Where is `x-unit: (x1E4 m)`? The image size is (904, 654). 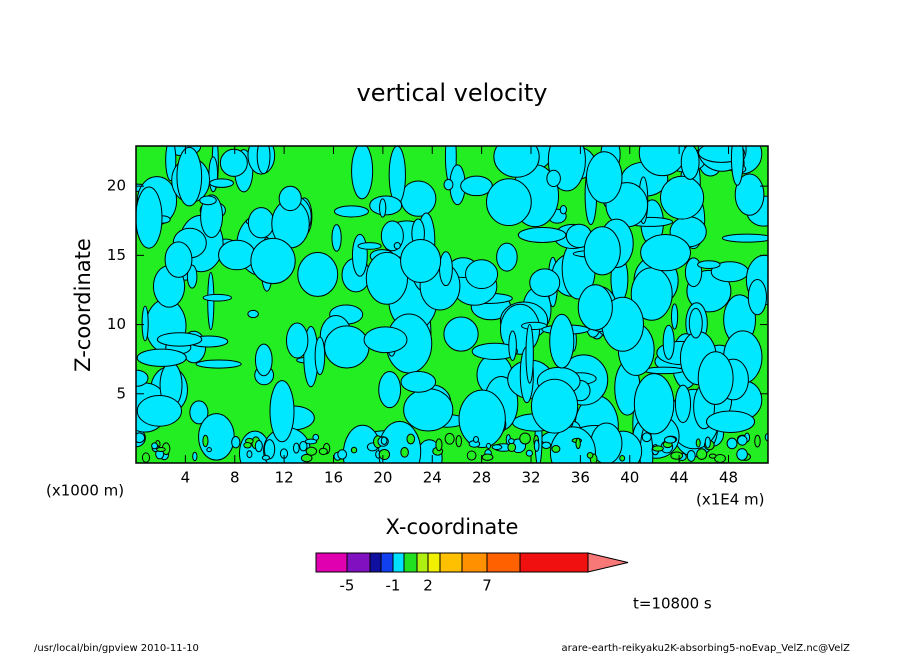 x-unit: (x1E4 m) is located at coordinates (730, 500).